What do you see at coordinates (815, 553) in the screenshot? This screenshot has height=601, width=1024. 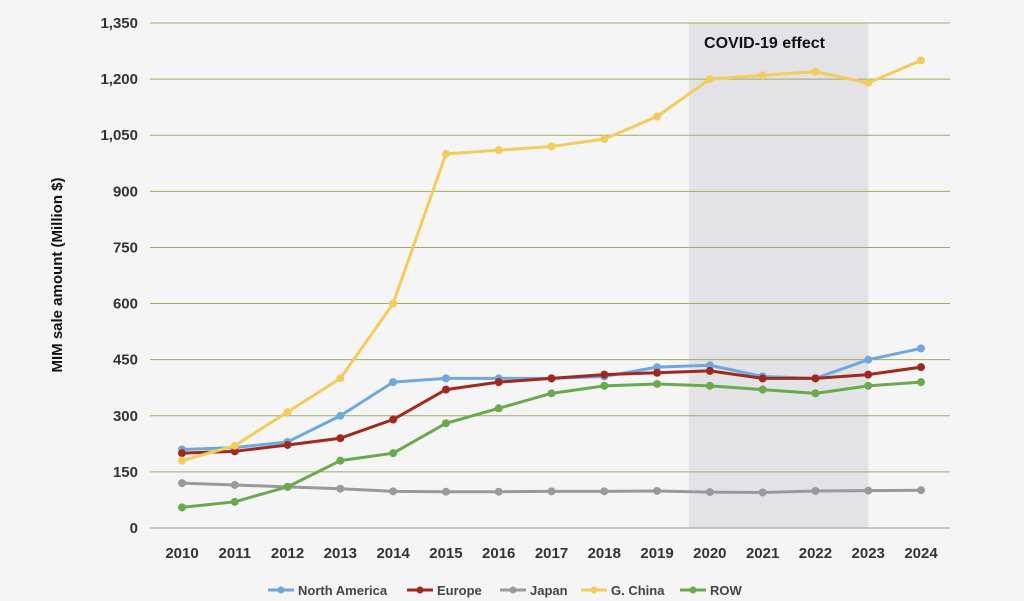 I see `x-tick-label: 2022` at bounding box center [815, 553].